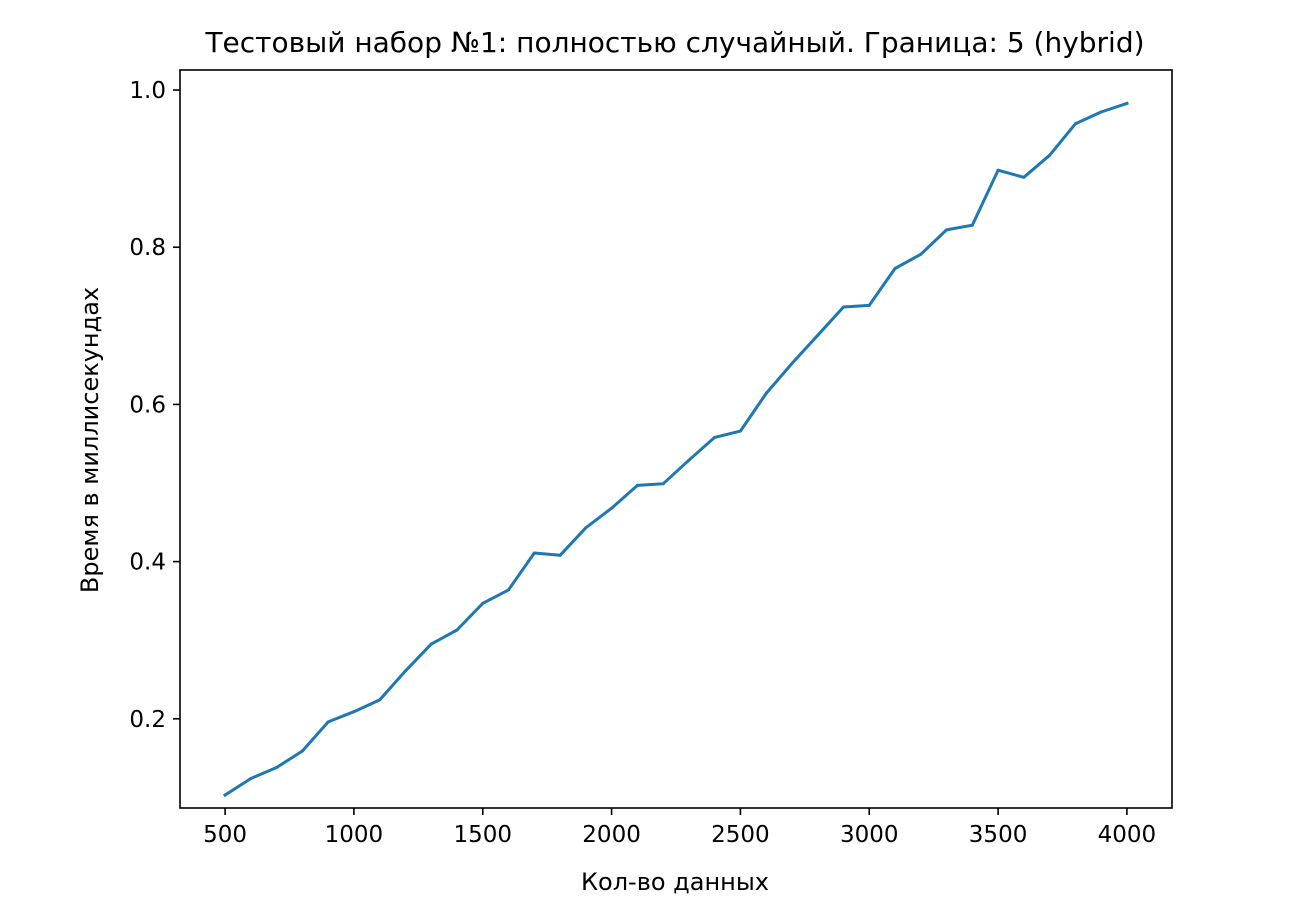 This screenshot has height=922, width=1294. What do you see at coordinates (90, 440) in the screenshot?
I see `y-axis-label: Время в миллисекундах` at bounding box center [90, 440].